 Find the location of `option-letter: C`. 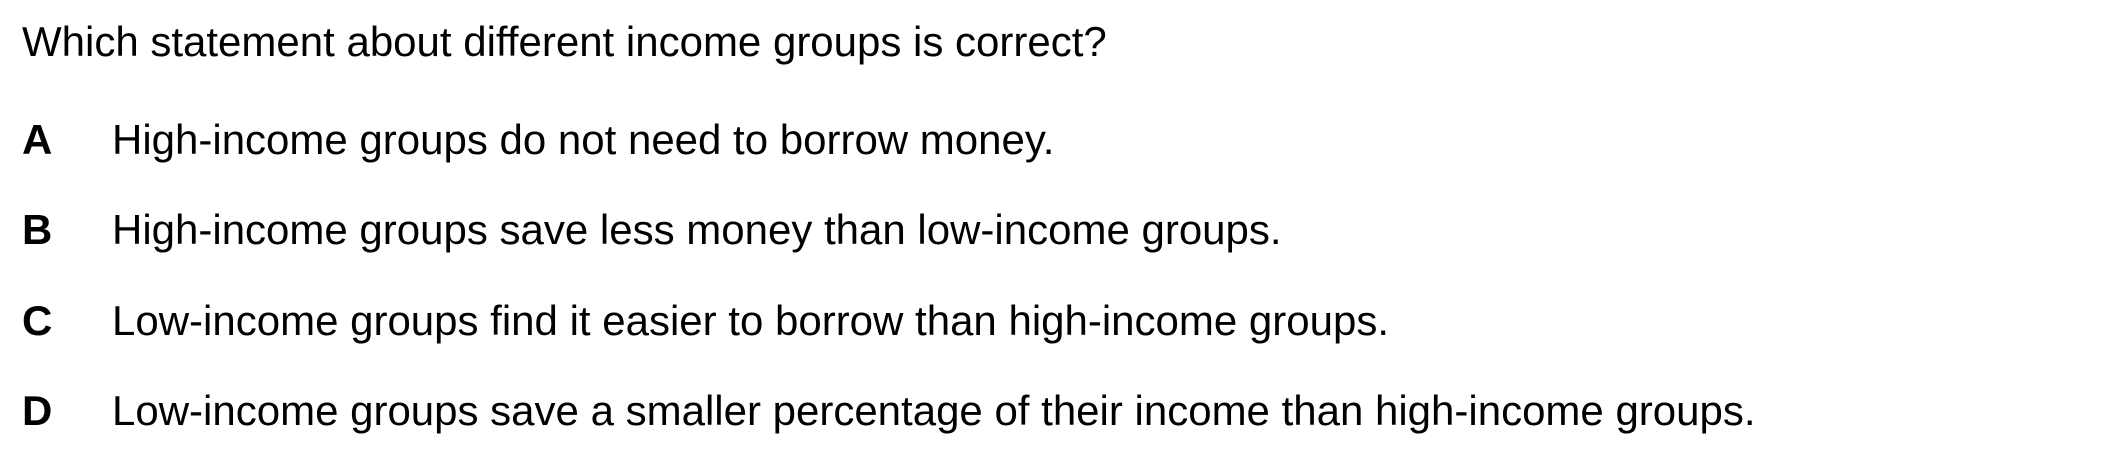

option-letter: C is located at coordinates (37, 320).